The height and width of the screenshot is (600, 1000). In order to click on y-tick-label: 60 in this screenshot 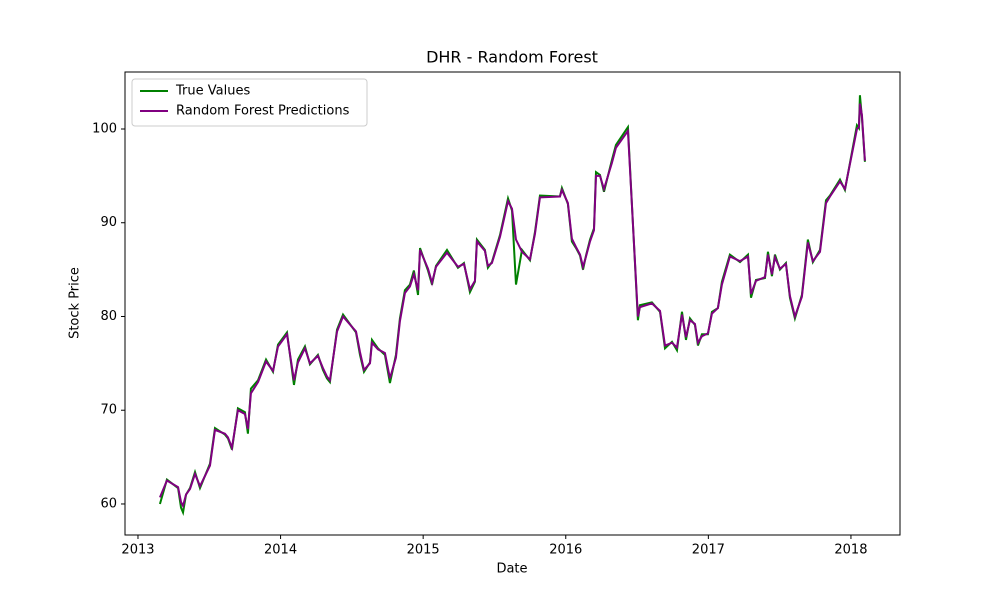, I will do `click(108, 503)`.